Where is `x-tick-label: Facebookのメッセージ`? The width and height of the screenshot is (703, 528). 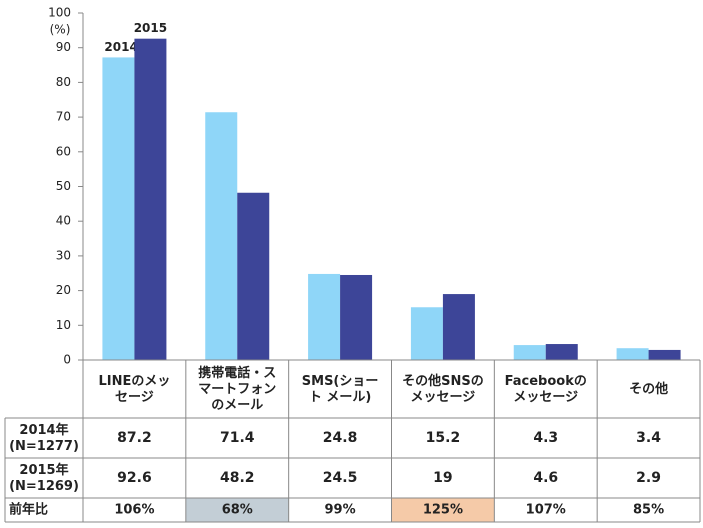
x-tick-label: Facebookのメッセージ is located at coordinates (546, 389).